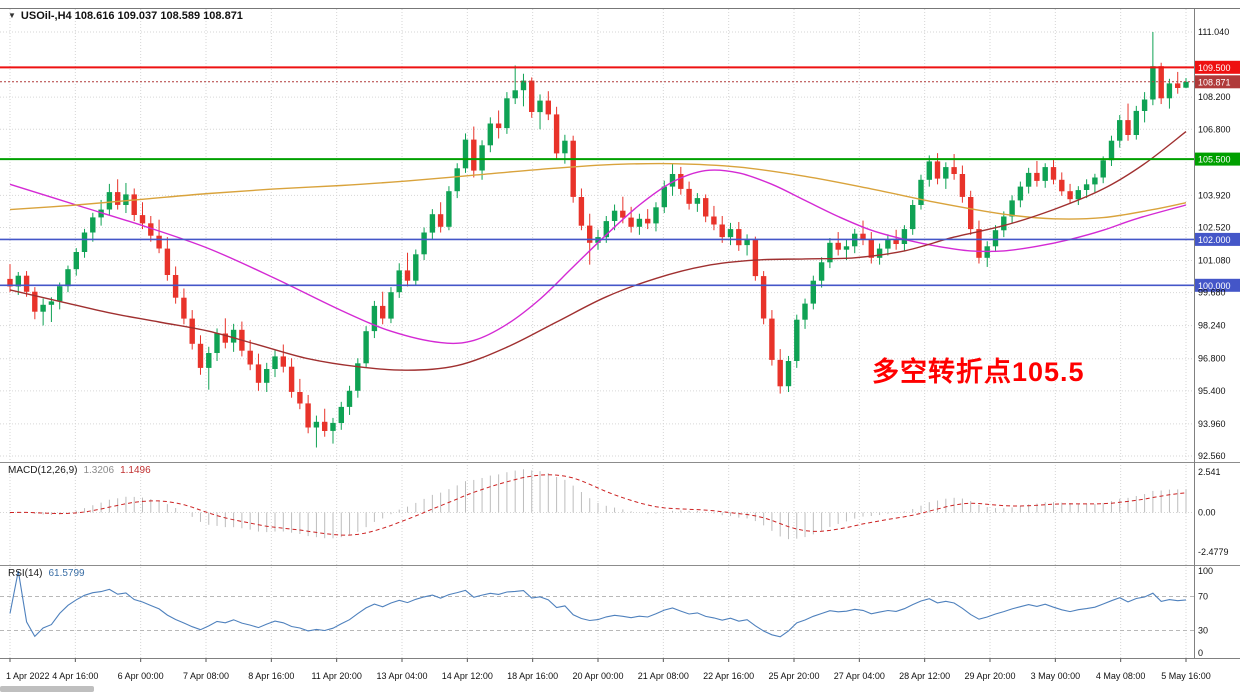  What do you see at coordinates (1214, 261) in the screenshot?
I see `price-tick-label: 101.080` at bounding box center [1214, 261].